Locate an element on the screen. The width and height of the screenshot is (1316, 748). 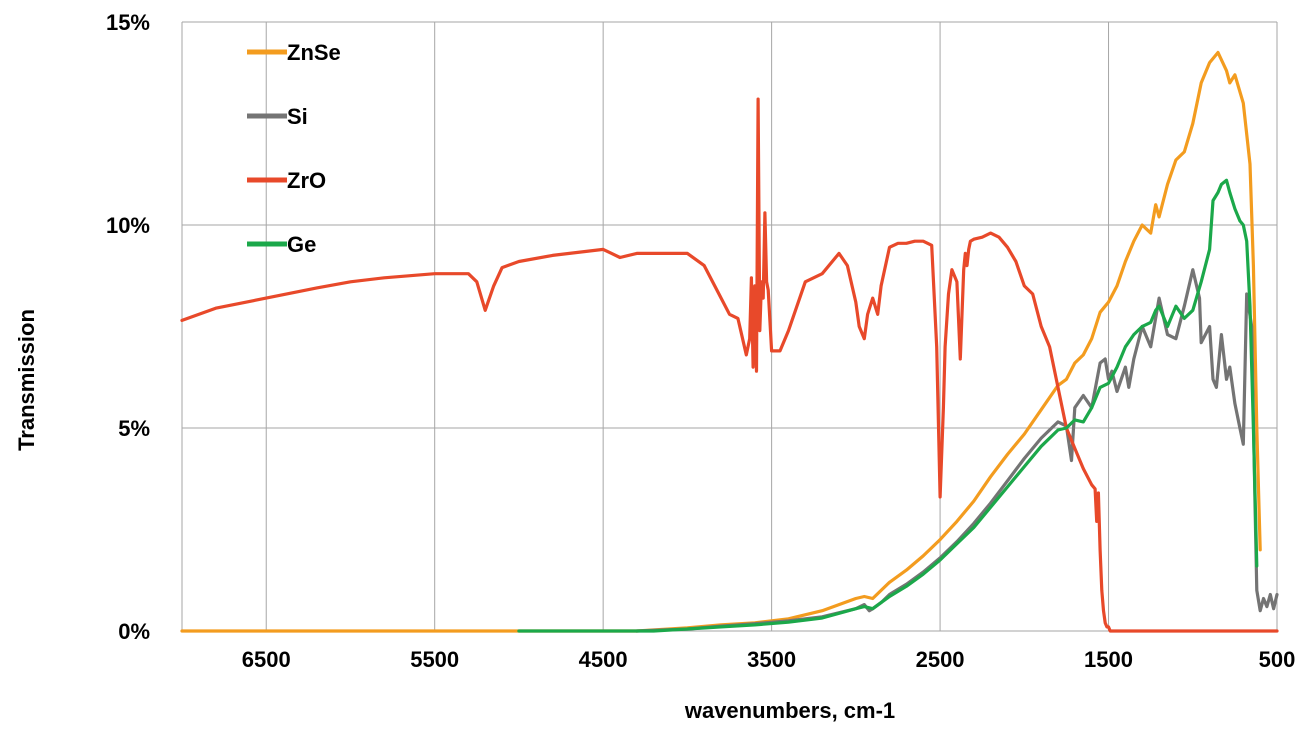
x-tick-label: 1500 is located at coordinates (1108, 659).